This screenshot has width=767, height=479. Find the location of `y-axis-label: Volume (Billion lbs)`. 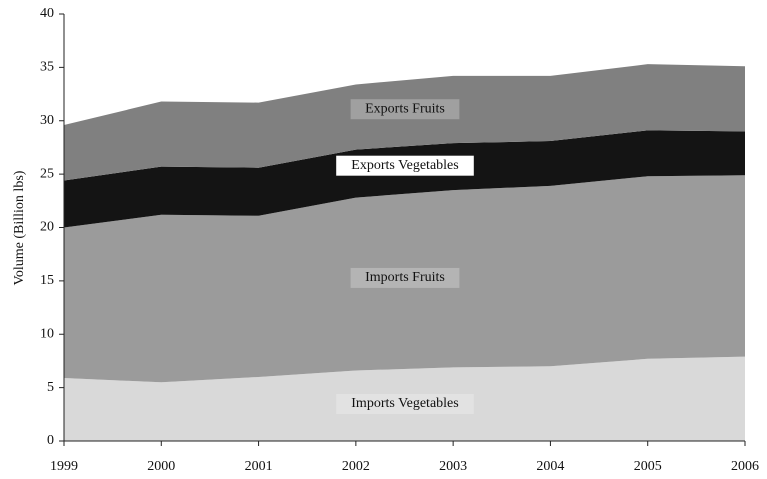

y-axis-label: Volume (Billion lbs) is located at coordinates (19, 227).